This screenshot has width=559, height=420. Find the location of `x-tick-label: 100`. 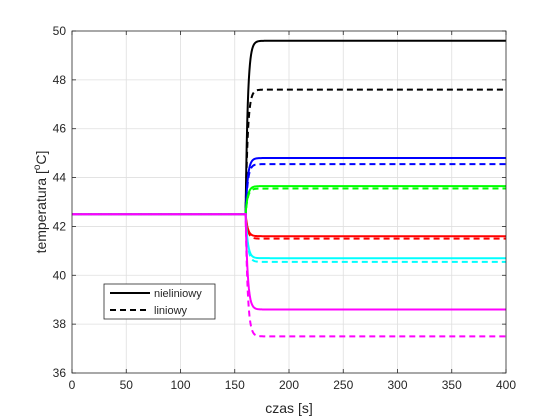

x-tick-label: 100 is located at coordinates (180, 385).